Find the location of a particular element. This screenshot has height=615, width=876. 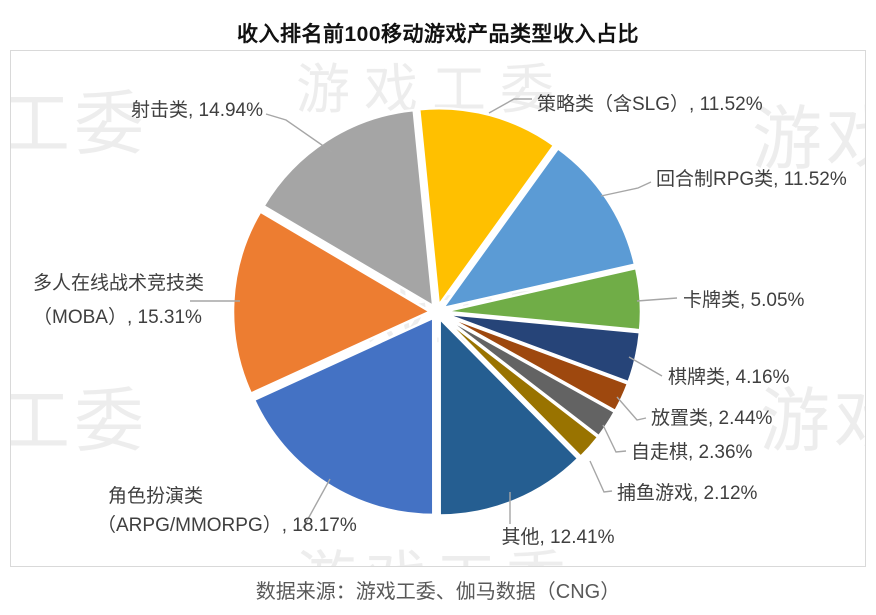

chart-title: 收入排名前100移动游戏产品类型收入占比 is located at coordinates (438, 34).